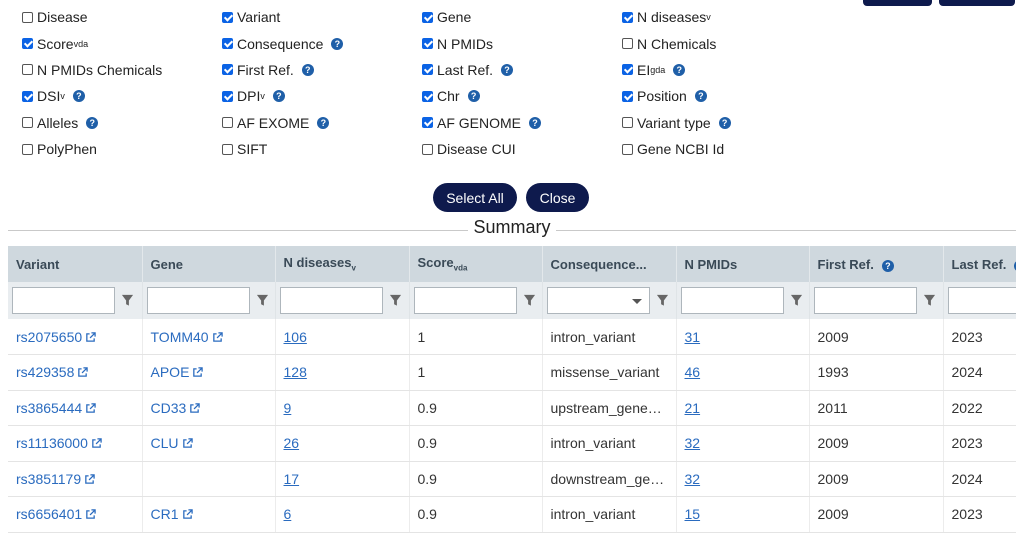 This screenshot has height=536, width=1021. I want to click on option-last-ref: Last Ref.?, so click(522, 70).